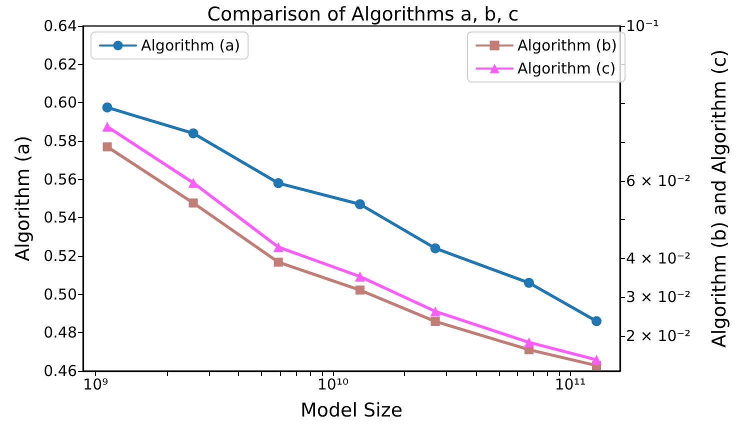 The width and height of the screenshot is (737, 425). I want to click on legend-label: Algorithm (b), so click(568, 45).